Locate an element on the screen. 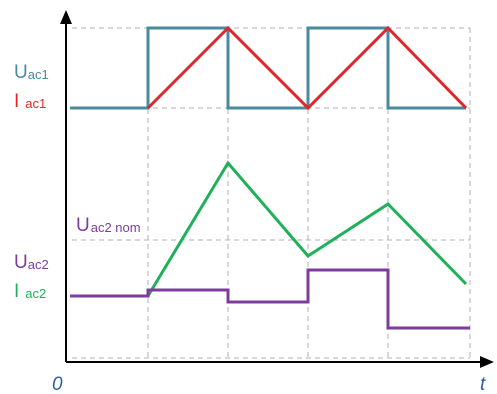 This screenshot has width=497, height=394. time-axis-label: t is located at coordinates (483, 384).